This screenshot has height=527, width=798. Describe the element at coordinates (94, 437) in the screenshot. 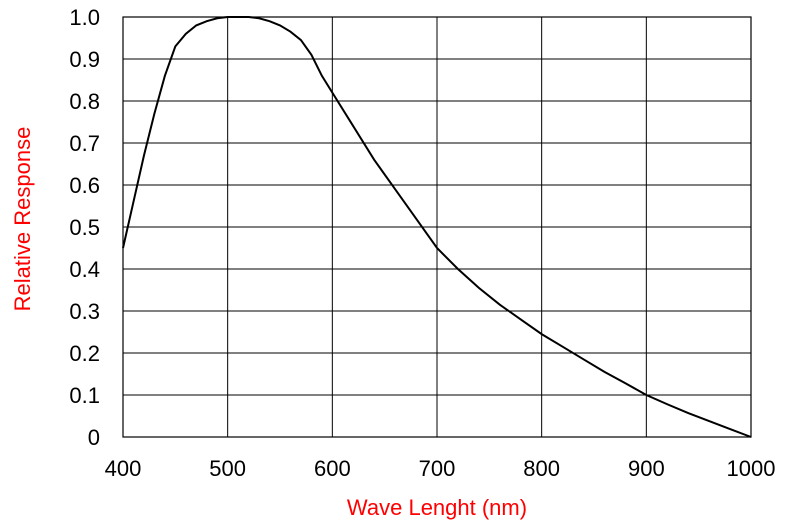

I see `y-tick-label: 0` at that location.